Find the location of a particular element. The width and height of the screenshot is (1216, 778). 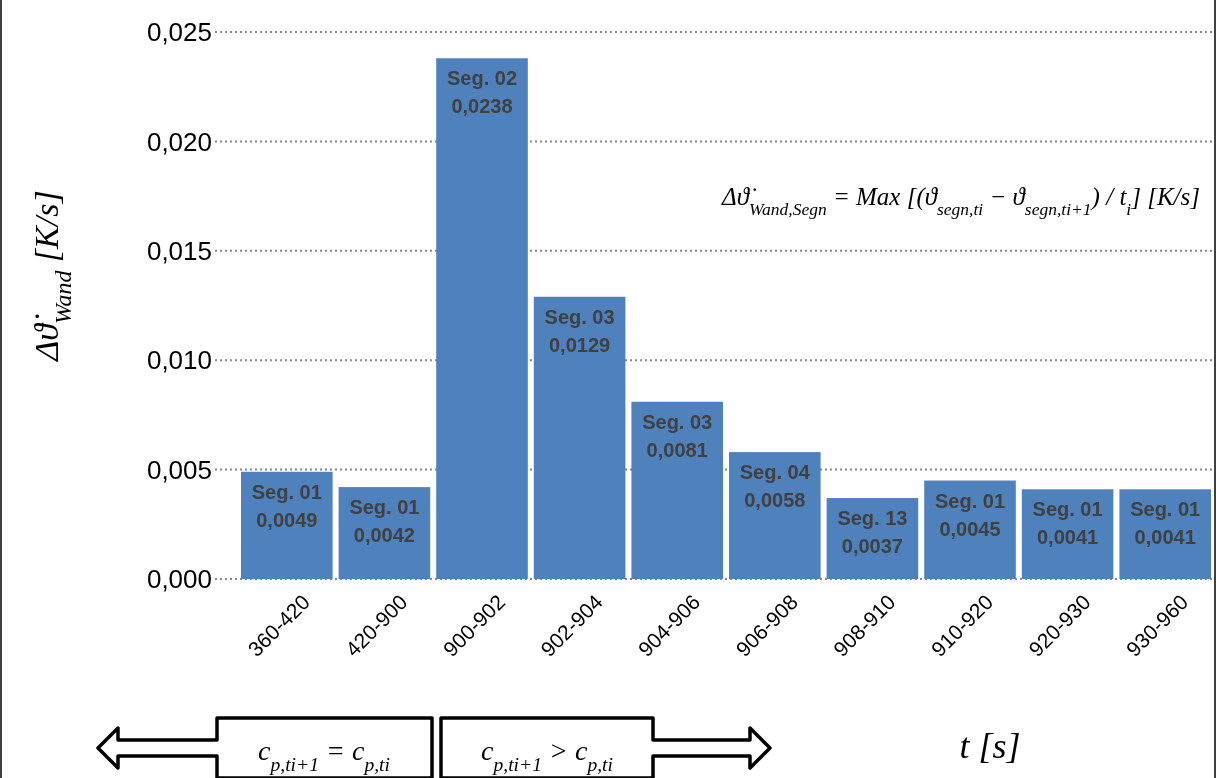

text: c$_{p,ti+1}$ > c$_{p,ti}$ is located at coordinates (547, 755).